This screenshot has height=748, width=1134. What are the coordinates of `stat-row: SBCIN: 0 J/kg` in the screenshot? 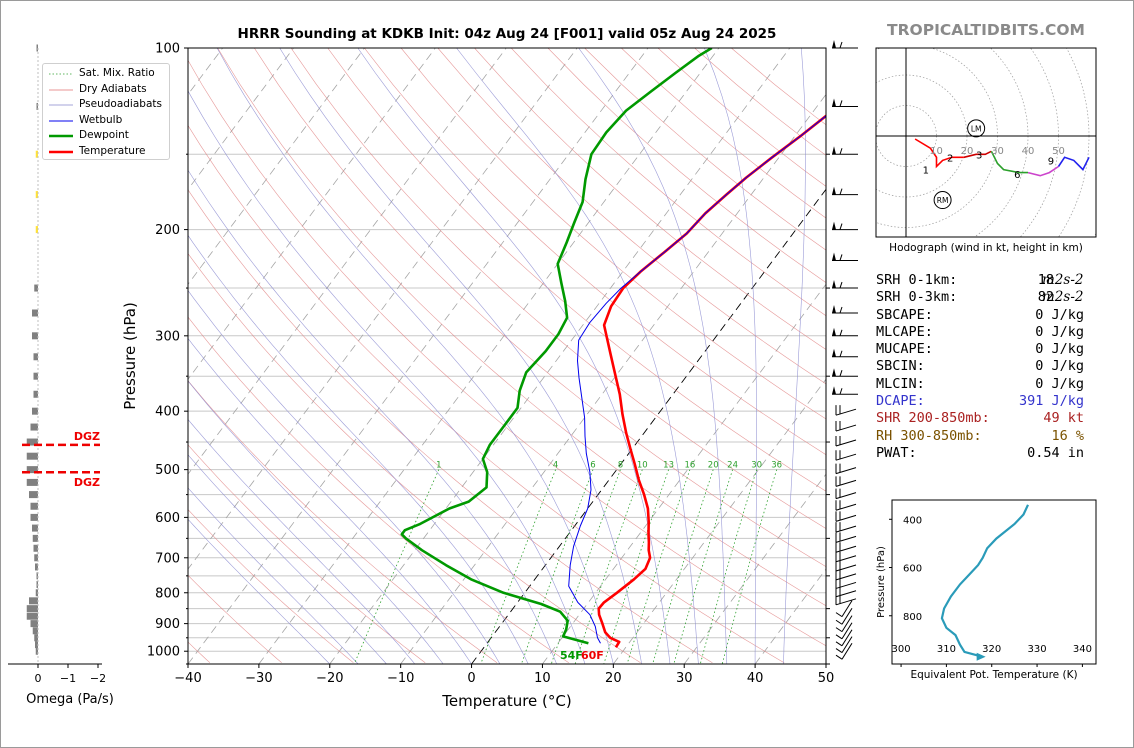 It's located at (996, 366).